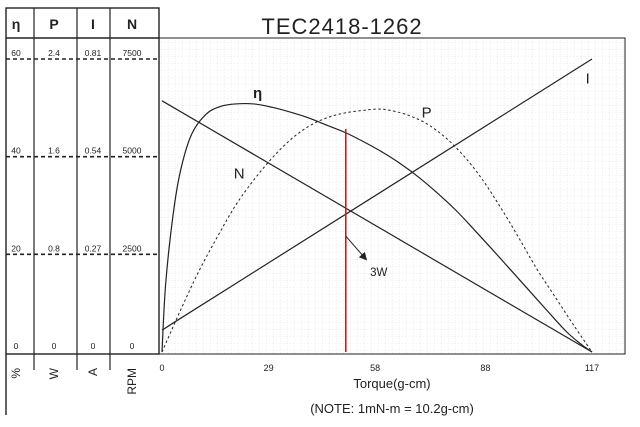  I want to click on axis-symbol-2: I, so click(93, 24).